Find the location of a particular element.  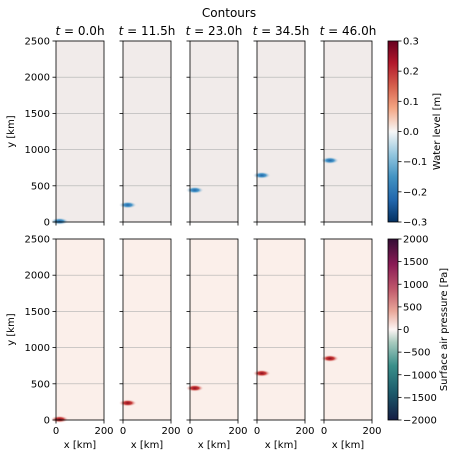

panel-pressure-t3-frame is located at coordinates (281, 329).